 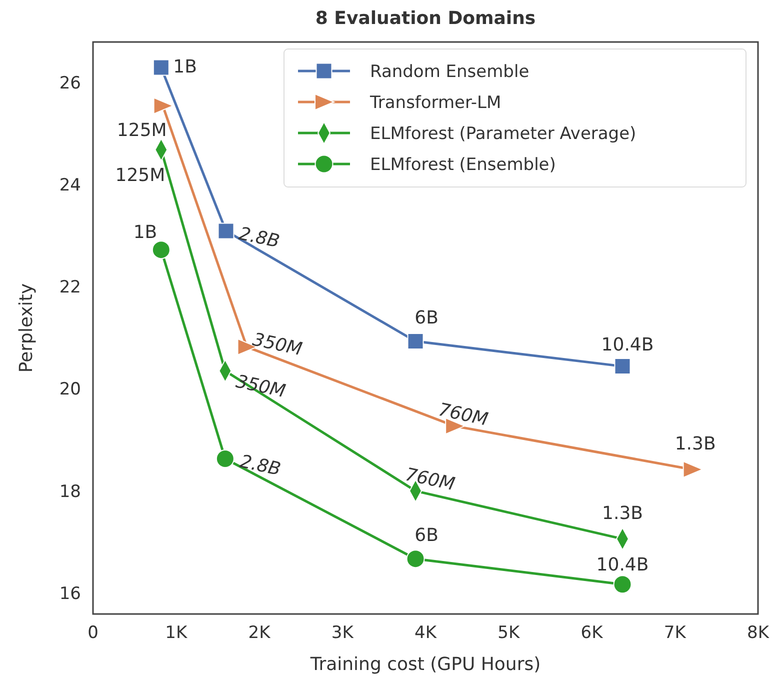 What do you see at coordinates (70, 288) in the screenshot?
I see `y-tick-label: 22` at bounding box center [70, 288].